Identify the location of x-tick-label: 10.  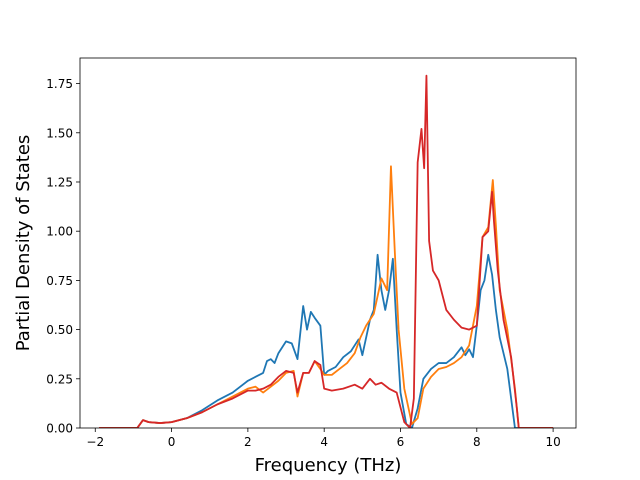
(552, 442).